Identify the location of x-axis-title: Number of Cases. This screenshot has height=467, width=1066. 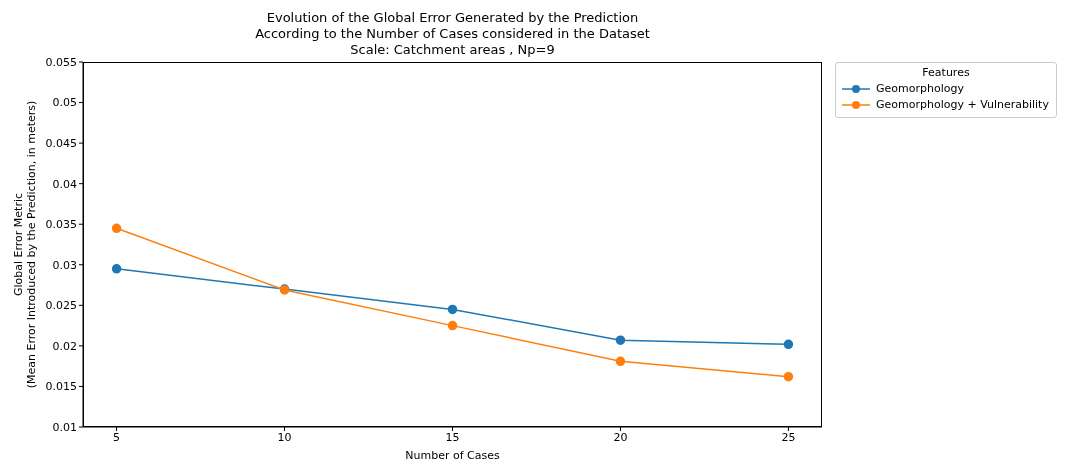
(452, 455).